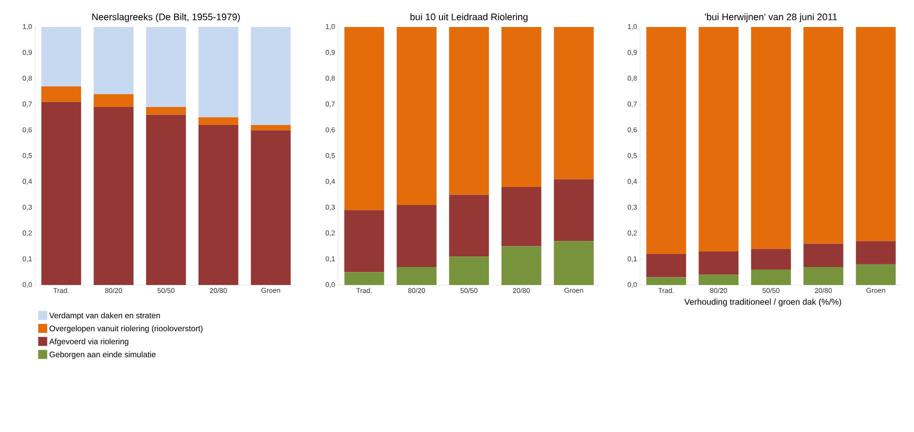 The image size is (914, 432). Describe the element at coordinates (88, 342) in the screenshot. I see `legend-label: Afgevoerd via riolering` at that location.